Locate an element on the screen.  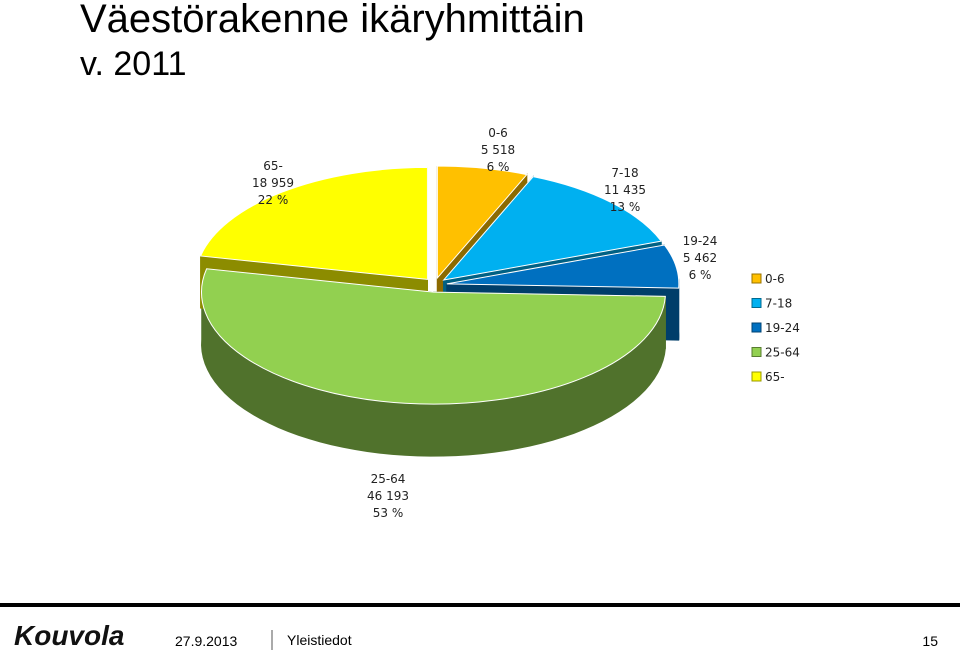
slide-subtitle: v. 2011 is located at coordinates (133, 64).